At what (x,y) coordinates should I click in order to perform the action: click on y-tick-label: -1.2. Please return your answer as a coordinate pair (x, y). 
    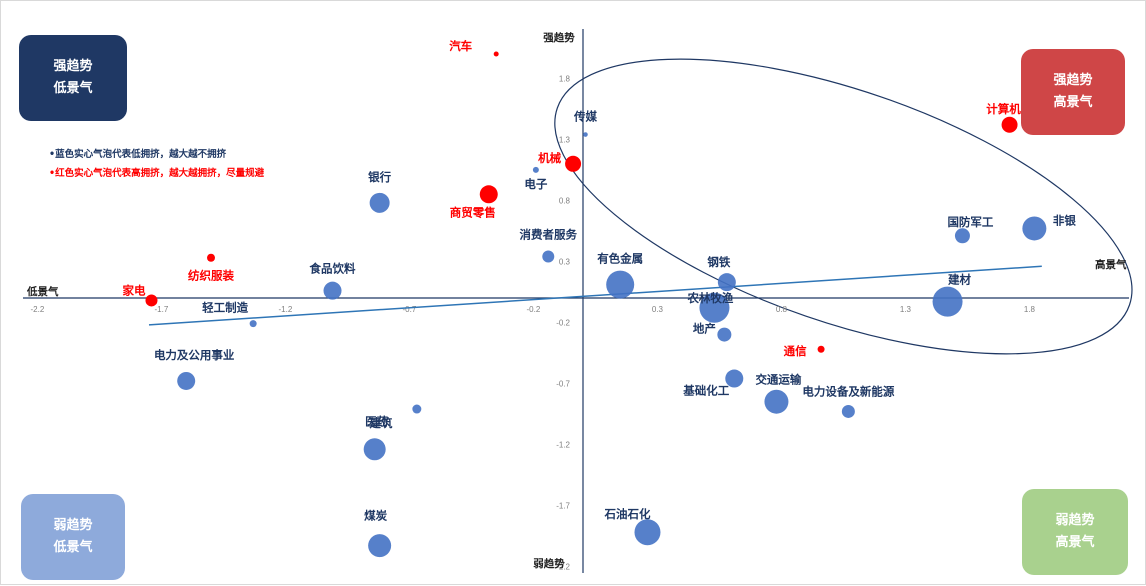
    Looking at the image, I should click on (563, 444).